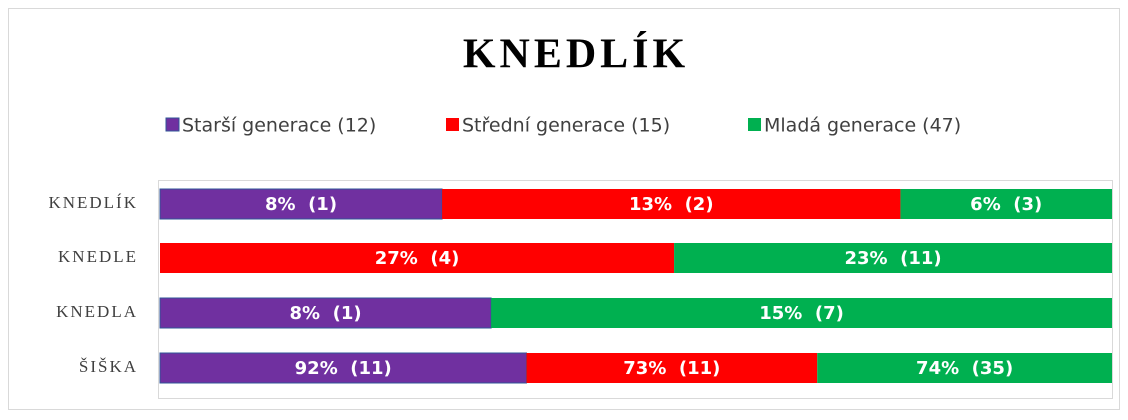 Image resolution: width=1128 pixels, height=420 pixels. I want to click on y-tick-label: KNEDLE, so click(98, 256).